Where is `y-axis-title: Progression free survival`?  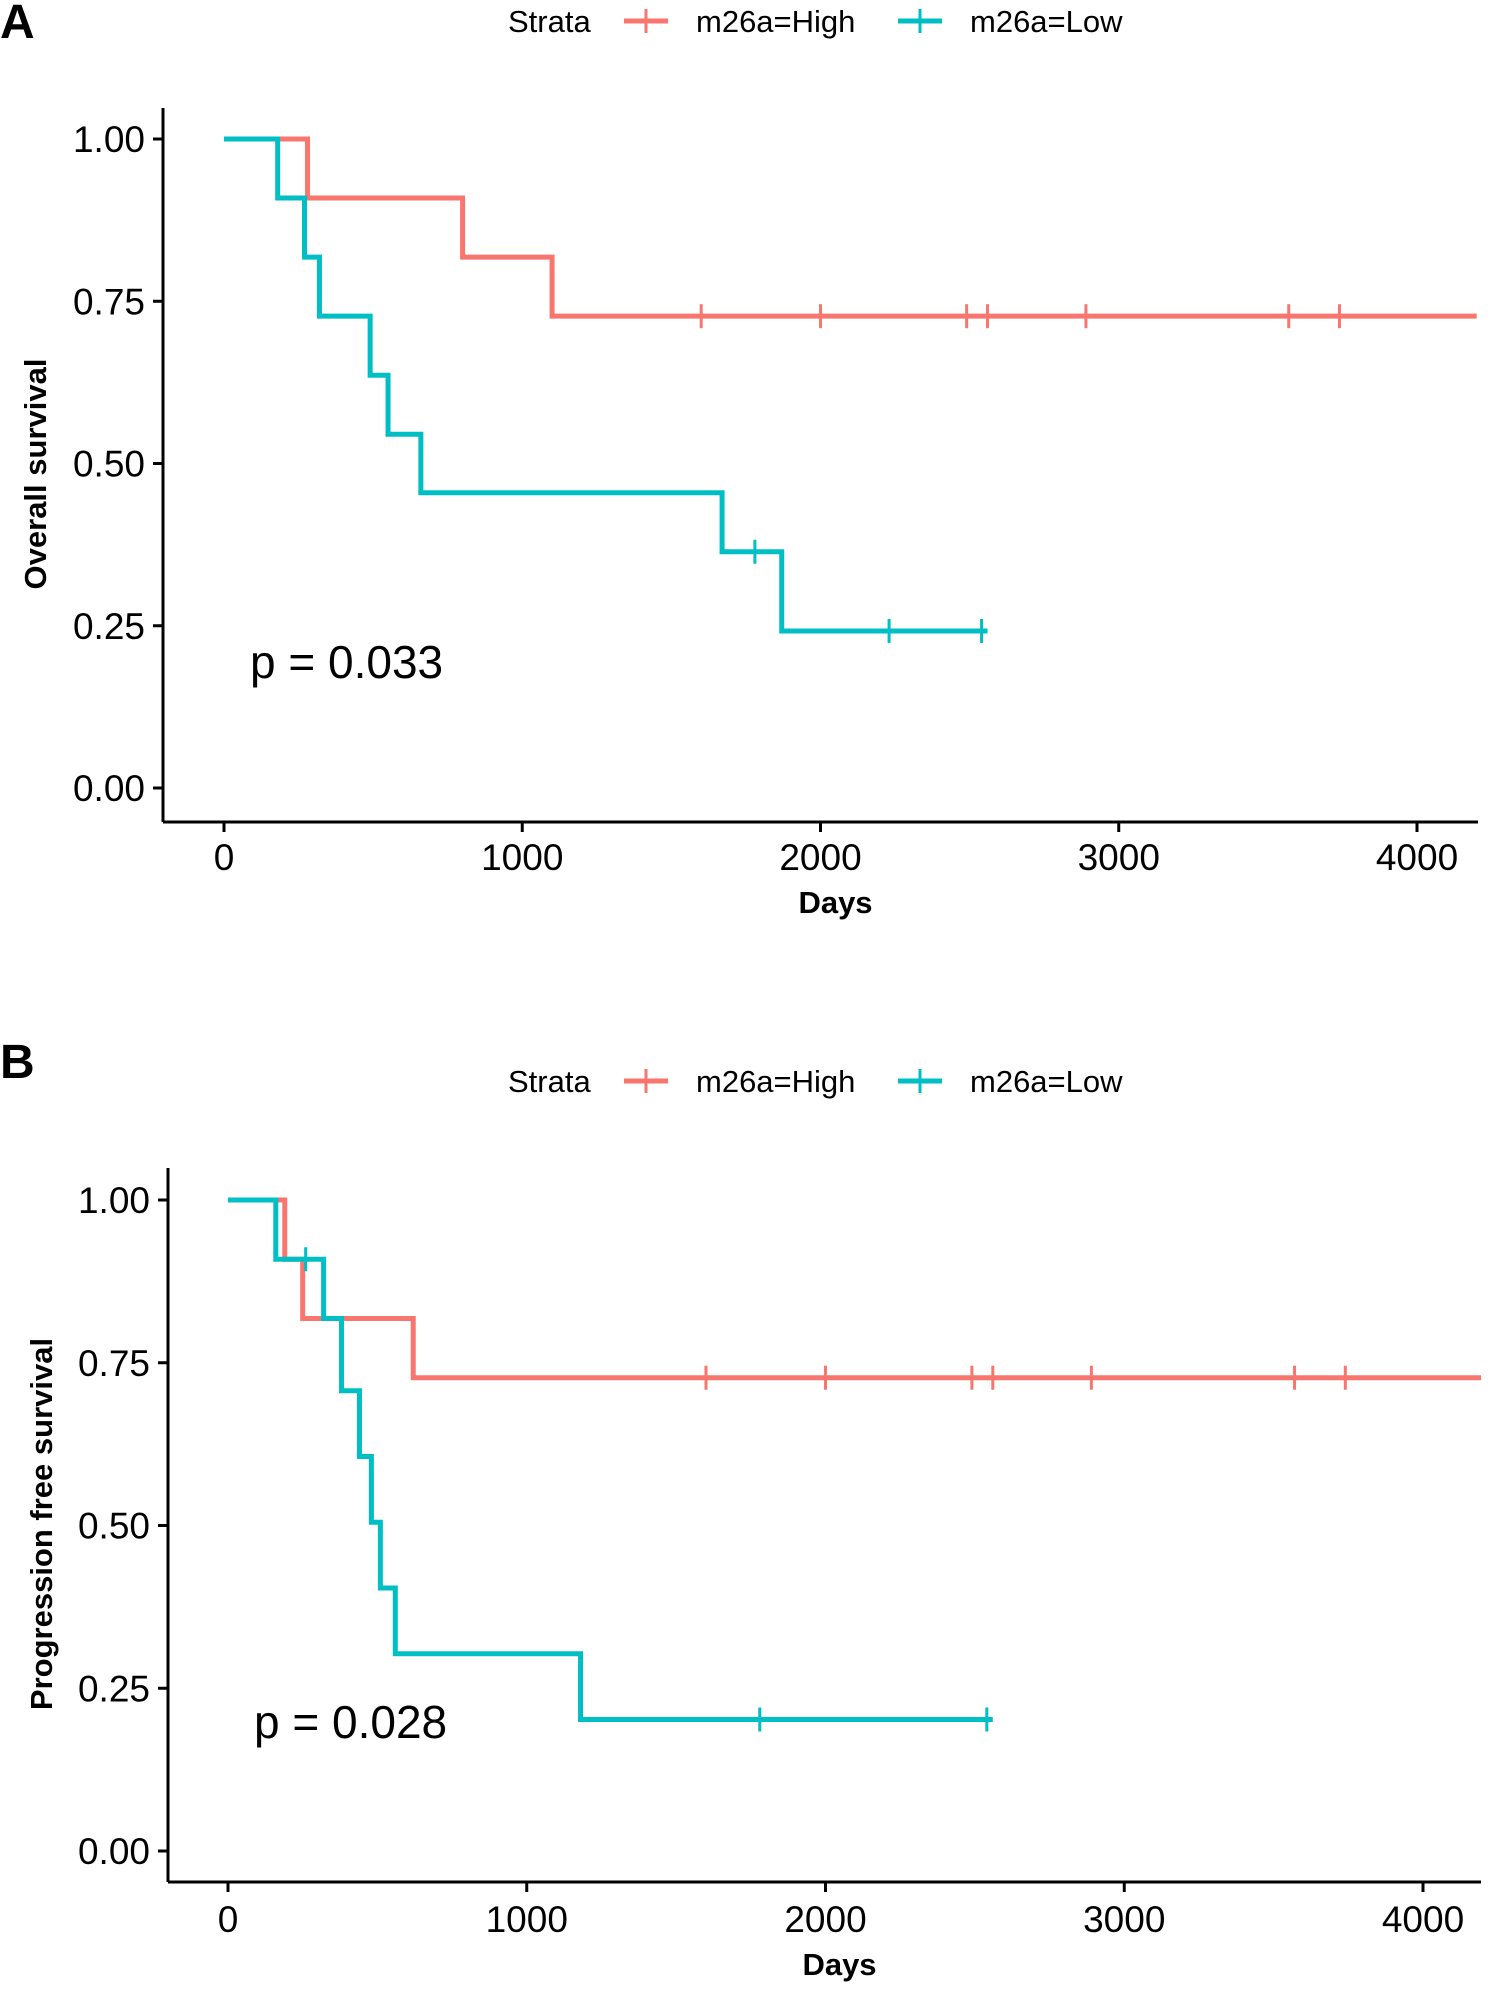
y-axis-title: Progression free survival is located at coordinates (41, 1524).